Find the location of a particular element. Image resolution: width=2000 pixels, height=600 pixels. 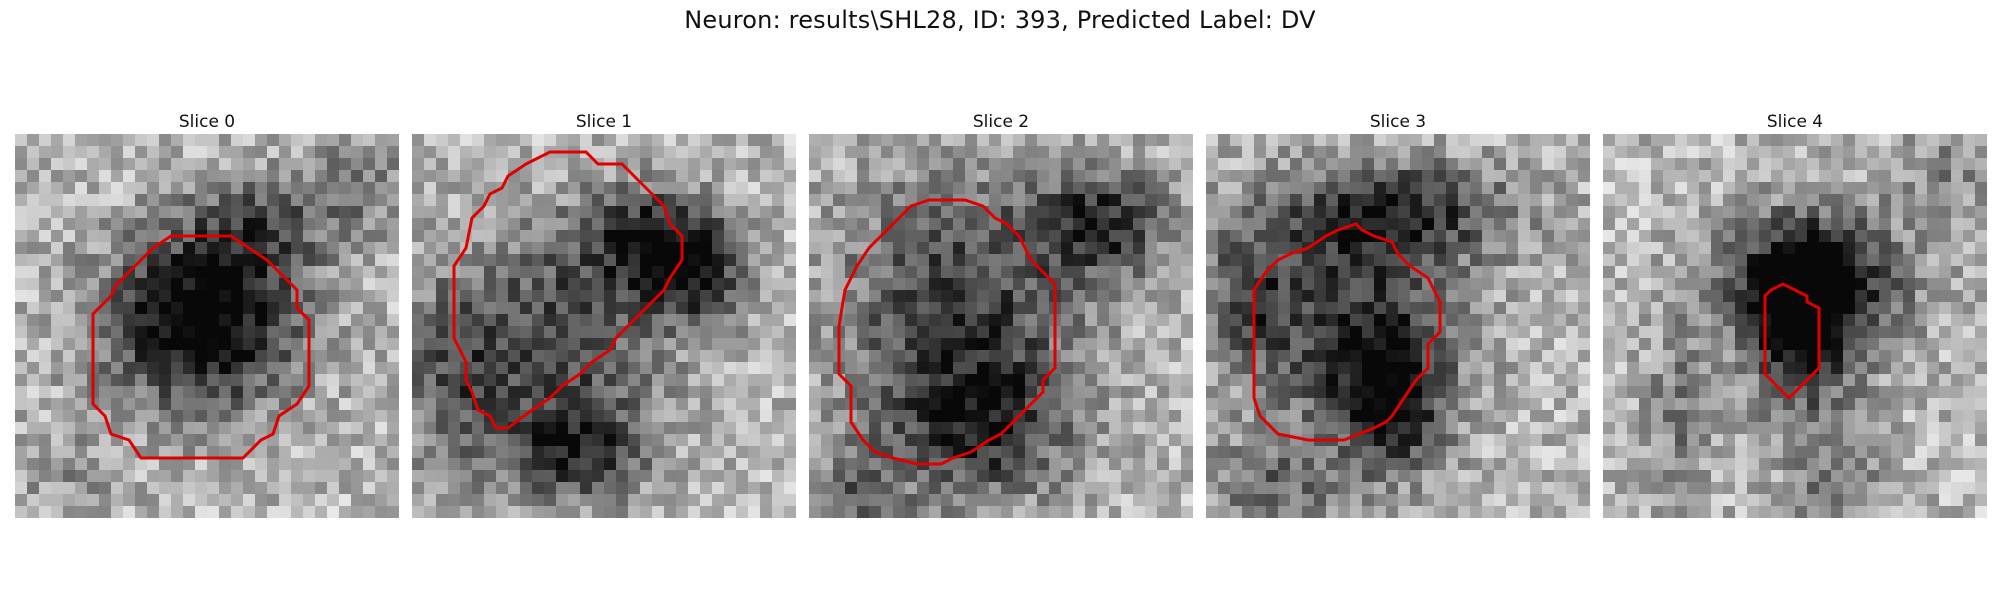

slice-title-3: Slice 3 is located at coordinates (1398, 122).